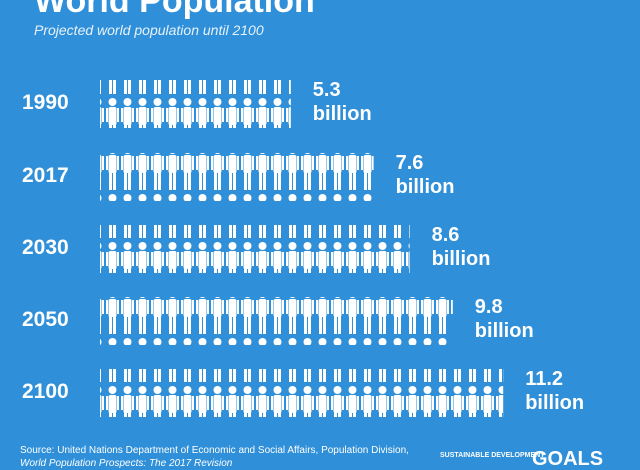  I want to click on logo-word: GOALS, so click(568, 459).